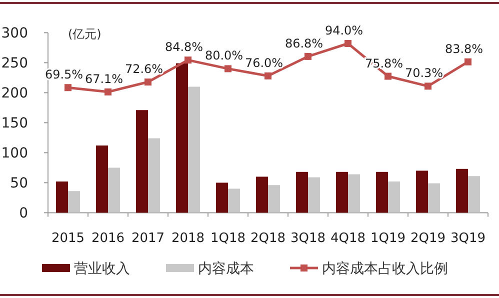  I want to click on x-tick-label: 2018, so click(188, 238).